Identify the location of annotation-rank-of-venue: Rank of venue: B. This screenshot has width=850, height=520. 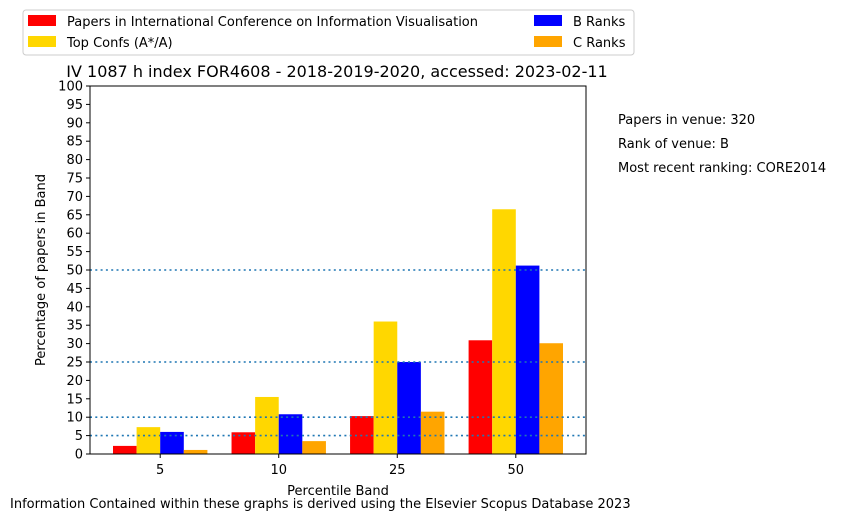
(673, 144).